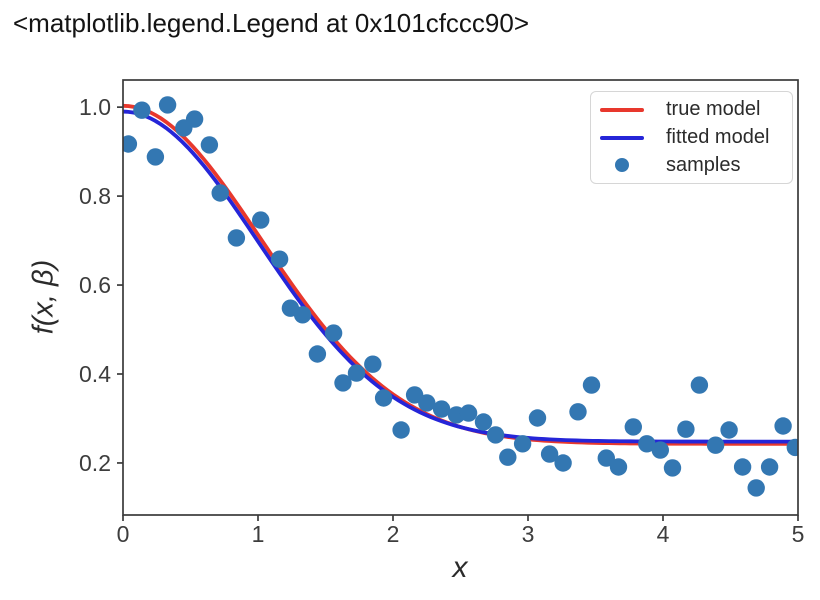  I want to click on x-axis-tick-label: 2, so click(393, 534).